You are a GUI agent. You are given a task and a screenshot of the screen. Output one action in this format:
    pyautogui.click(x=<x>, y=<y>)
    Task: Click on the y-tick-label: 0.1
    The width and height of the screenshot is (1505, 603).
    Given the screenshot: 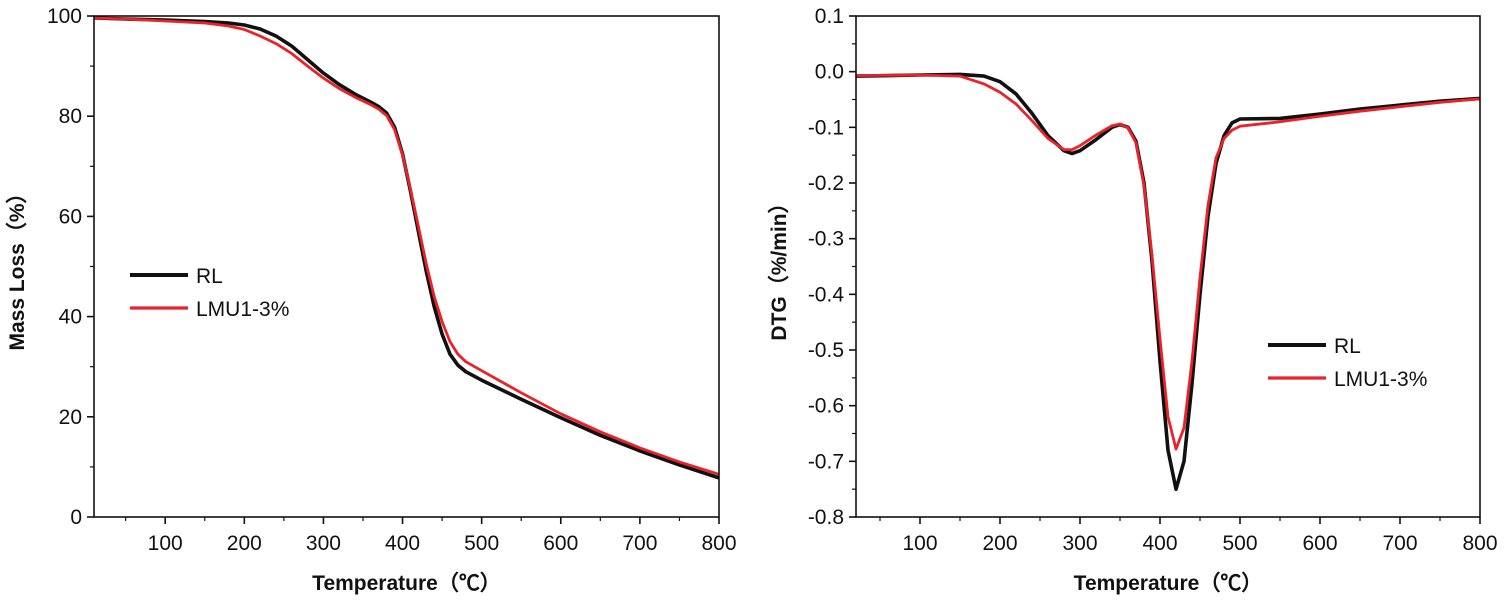 What is the action you would take?
    pyautogui.click(x=829, y=16)
    